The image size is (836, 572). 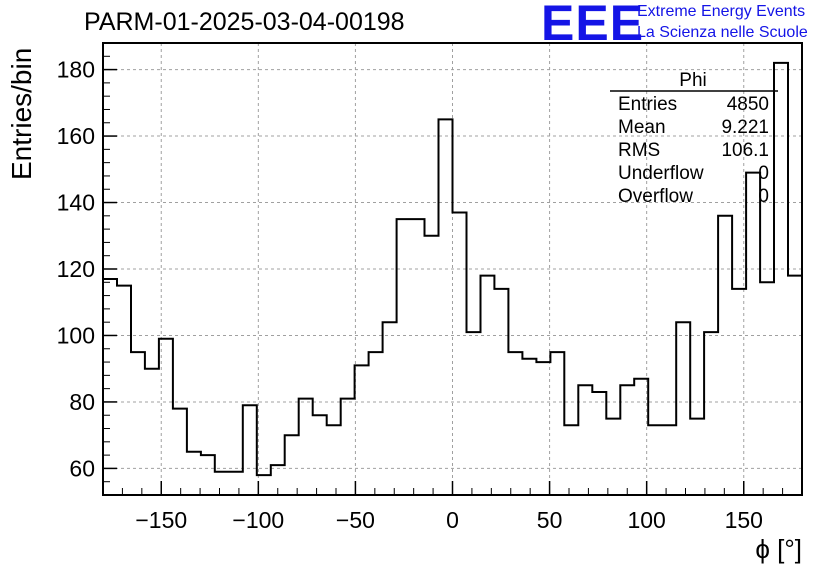 What do you see at coordinates (76, 136) in the screenshot?
I see `y-tick-label: 160` at bounding box center [76, 136].